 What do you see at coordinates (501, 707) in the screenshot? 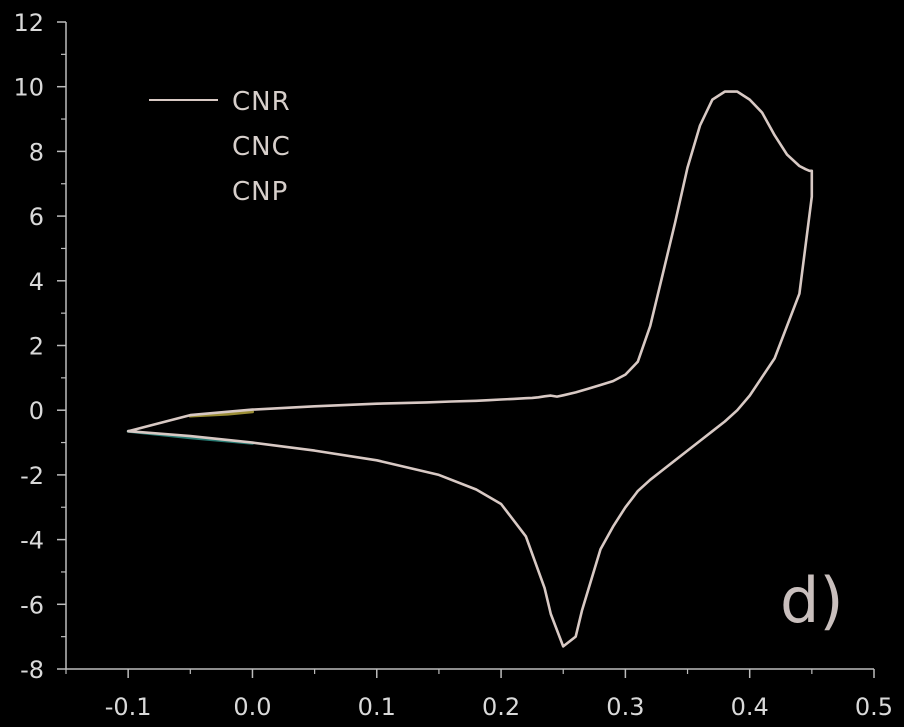
I see `x-tick-label: 0.2` at bounding box center [501, 707].